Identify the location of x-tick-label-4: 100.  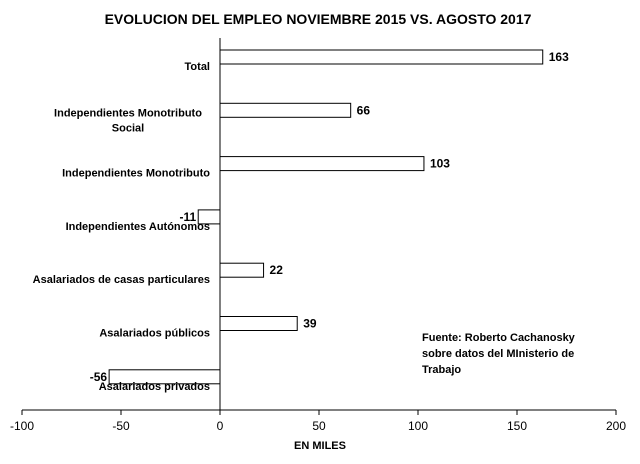
(418, 426).